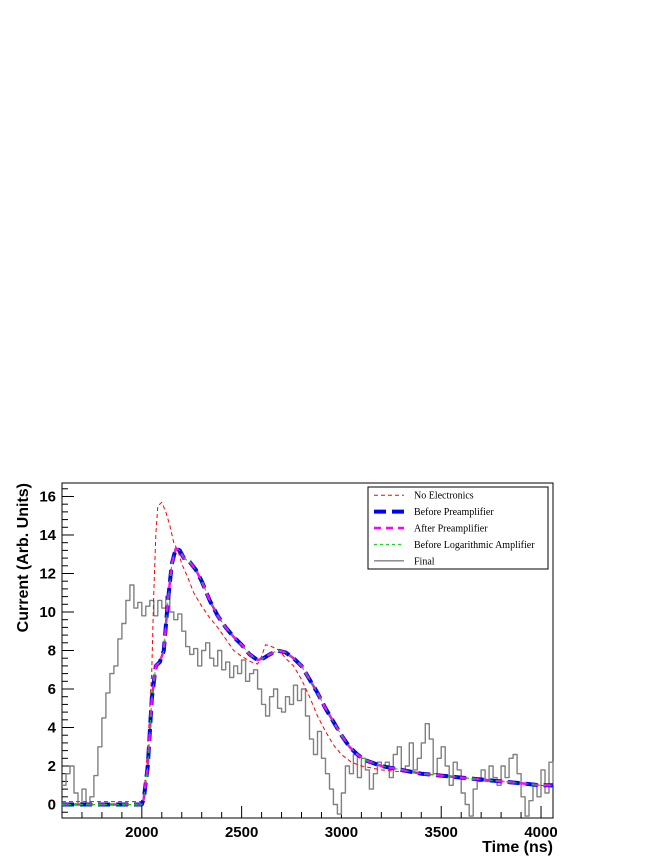 This screenshot has height=860, width=664. Describe the element at coordinates (451, 529) in the screenshot. I see `legend-label-2: After Preamplifier` at that location.